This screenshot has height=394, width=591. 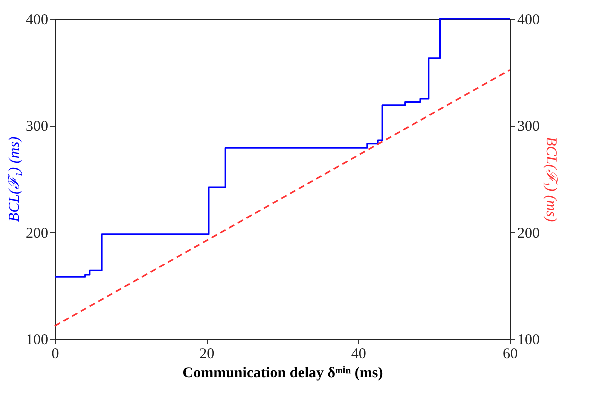 What do you see at coordinates (15, 179) in the screenshot?
I see `y-axis-title: BCL(ℱ₁) (ms)` at bounding box center [15, 179].